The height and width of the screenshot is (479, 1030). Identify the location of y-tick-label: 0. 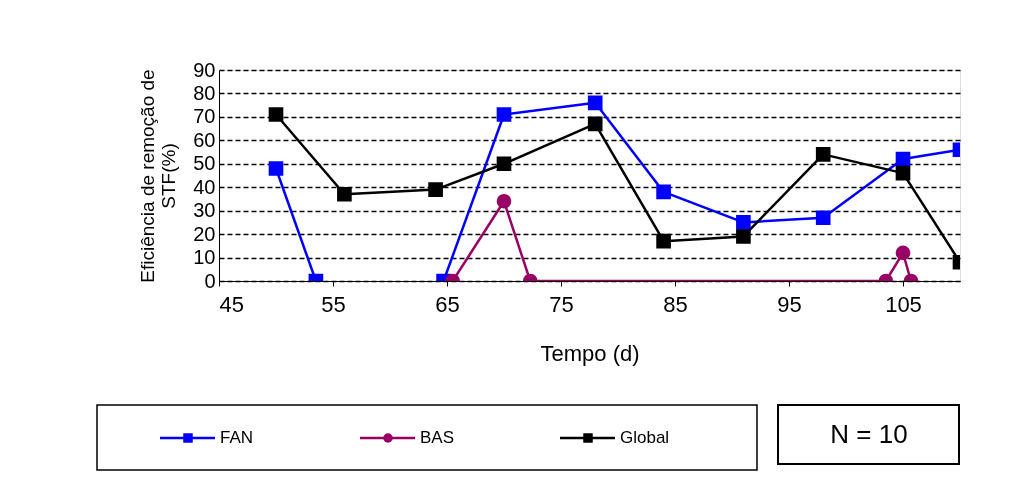
(210, 280).